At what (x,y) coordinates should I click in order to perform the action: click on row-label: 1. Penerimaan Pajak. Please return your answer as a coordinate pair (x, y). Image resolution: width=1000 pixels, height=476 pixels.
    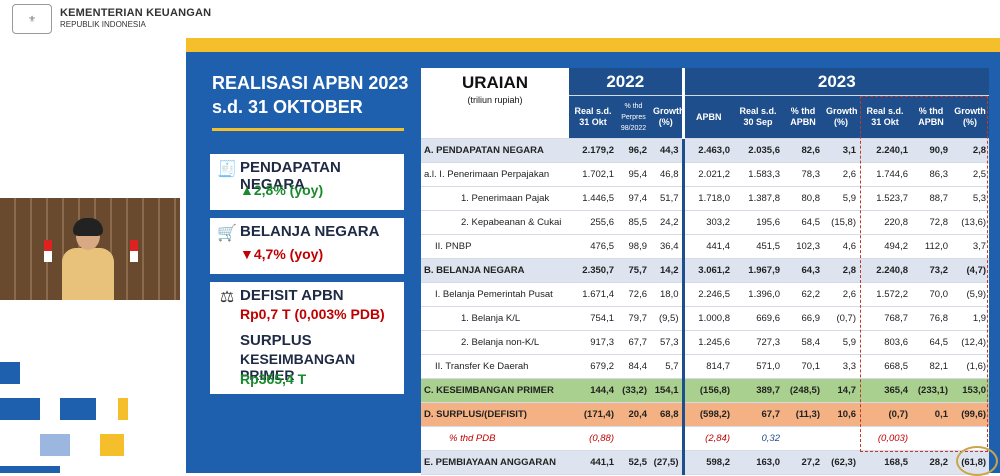
    Looking at the image, I should click on (495, 198).